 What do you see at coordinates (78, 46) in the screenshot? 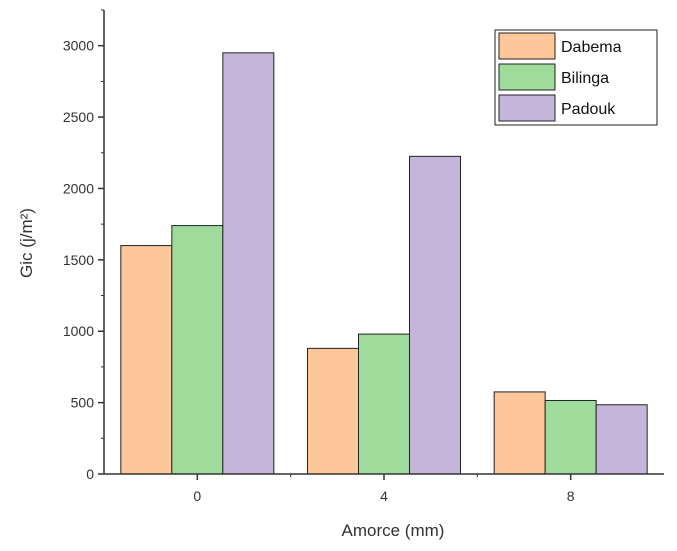
I see `y-tick-label: 3000` at bounding box center [78, 46].